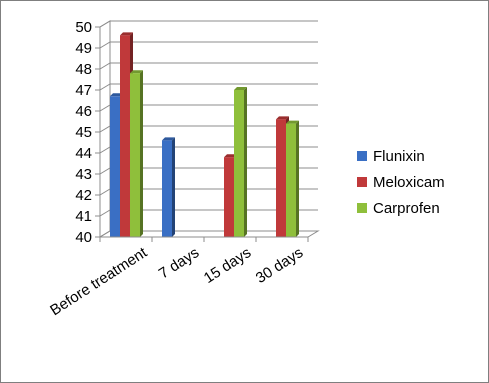 This screenshot has width=489, height=383. Describe the element at coordinates (83, 90) in the screenshot. I see `y-tick-label: 47` at that location.